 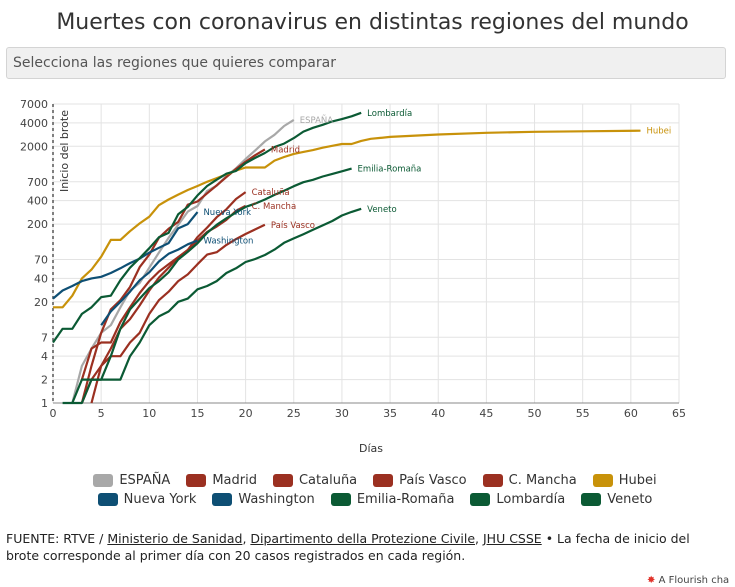 I want to click on legend-label: Cataluña, so click(x=328, y=480).